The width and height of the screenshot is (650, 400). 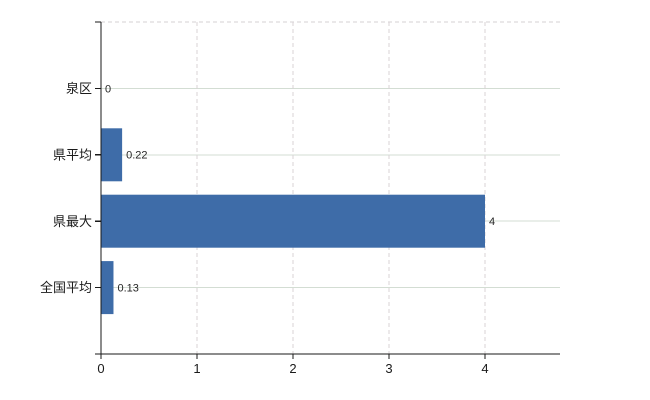 What do you see at coordinates (196, 368) in the screenshot?
I see `x-tick-label-1: 1` at bounding box center [196, 368].